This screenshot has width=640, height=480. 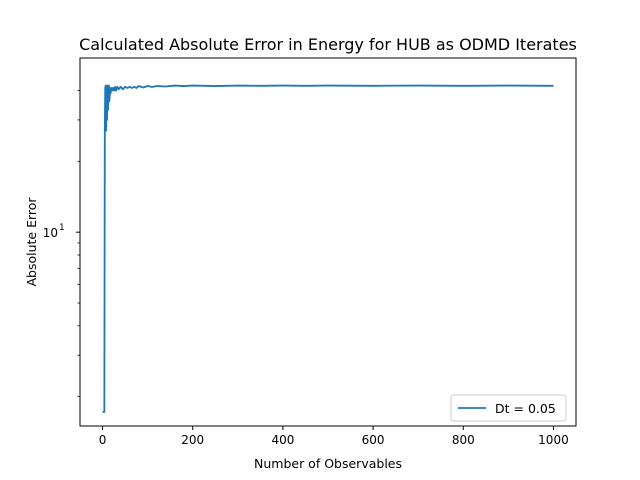 What do you see at coordinates (282, 440) in the screenshot?
I see `x-tick-label: 400` at bounding box center [282, 440].